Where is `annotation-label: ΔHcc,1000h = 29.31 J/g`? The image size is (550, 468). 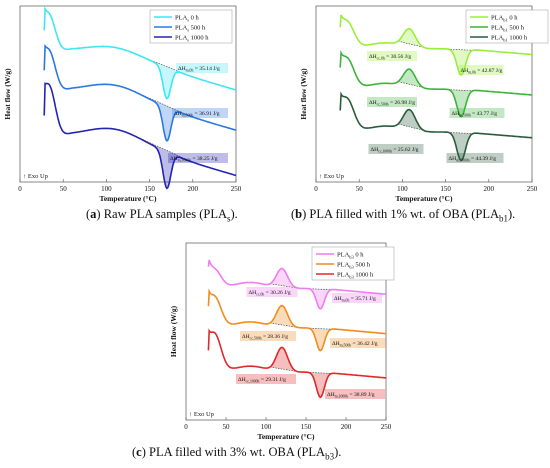 annotation-label: ΔHcc,1000h = 29.31 J/g is located at coordinates (262, 381).